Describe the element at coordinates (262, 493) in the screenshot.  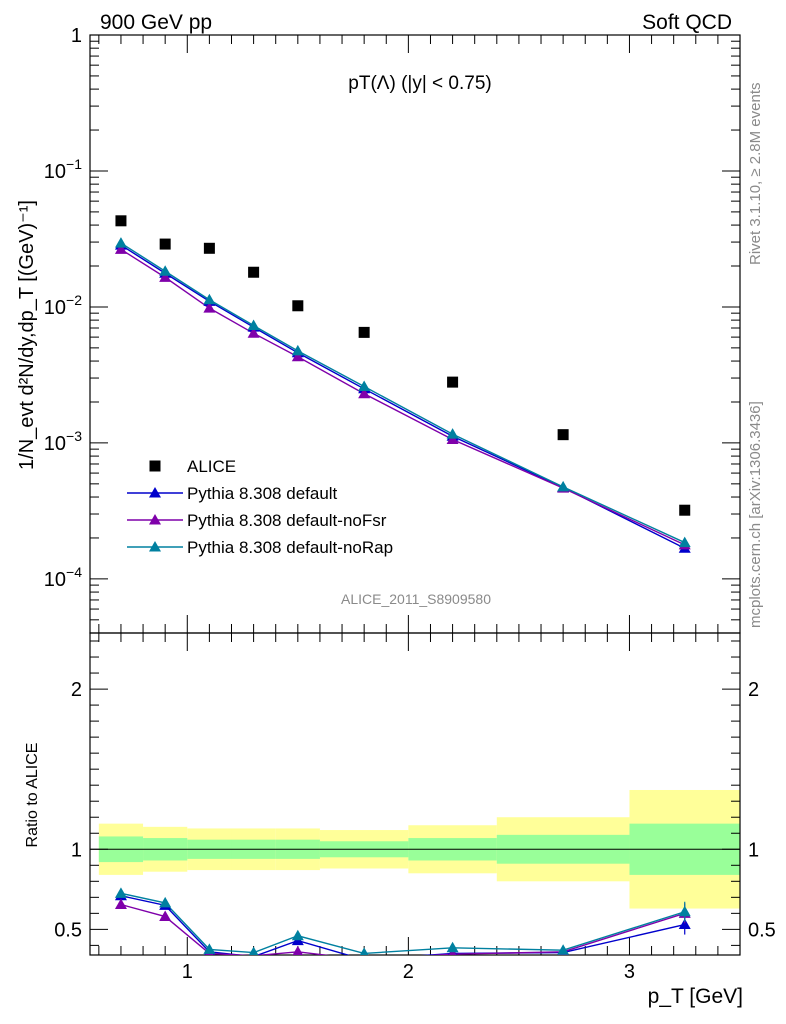
I see `legend-label: Pythia 8.308 default` at that location.